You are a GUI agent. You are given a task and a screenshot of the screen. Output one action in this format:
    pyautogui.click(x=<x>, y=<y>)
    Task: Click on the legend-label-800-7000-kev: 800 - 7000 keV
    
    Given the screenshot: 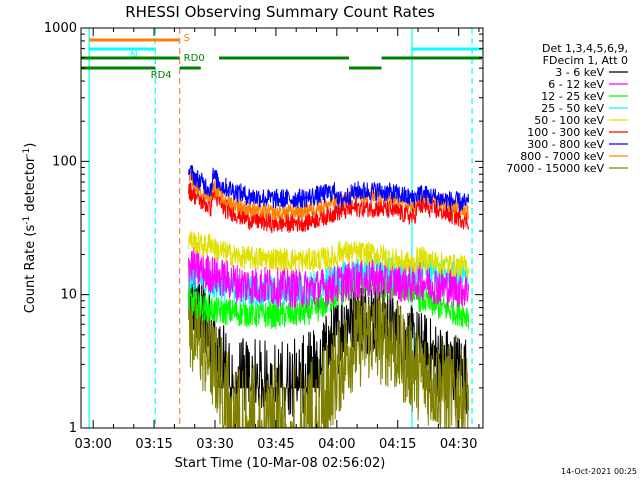 What is the action you would take?
    pyautogui.click(x=562, y=156)
    